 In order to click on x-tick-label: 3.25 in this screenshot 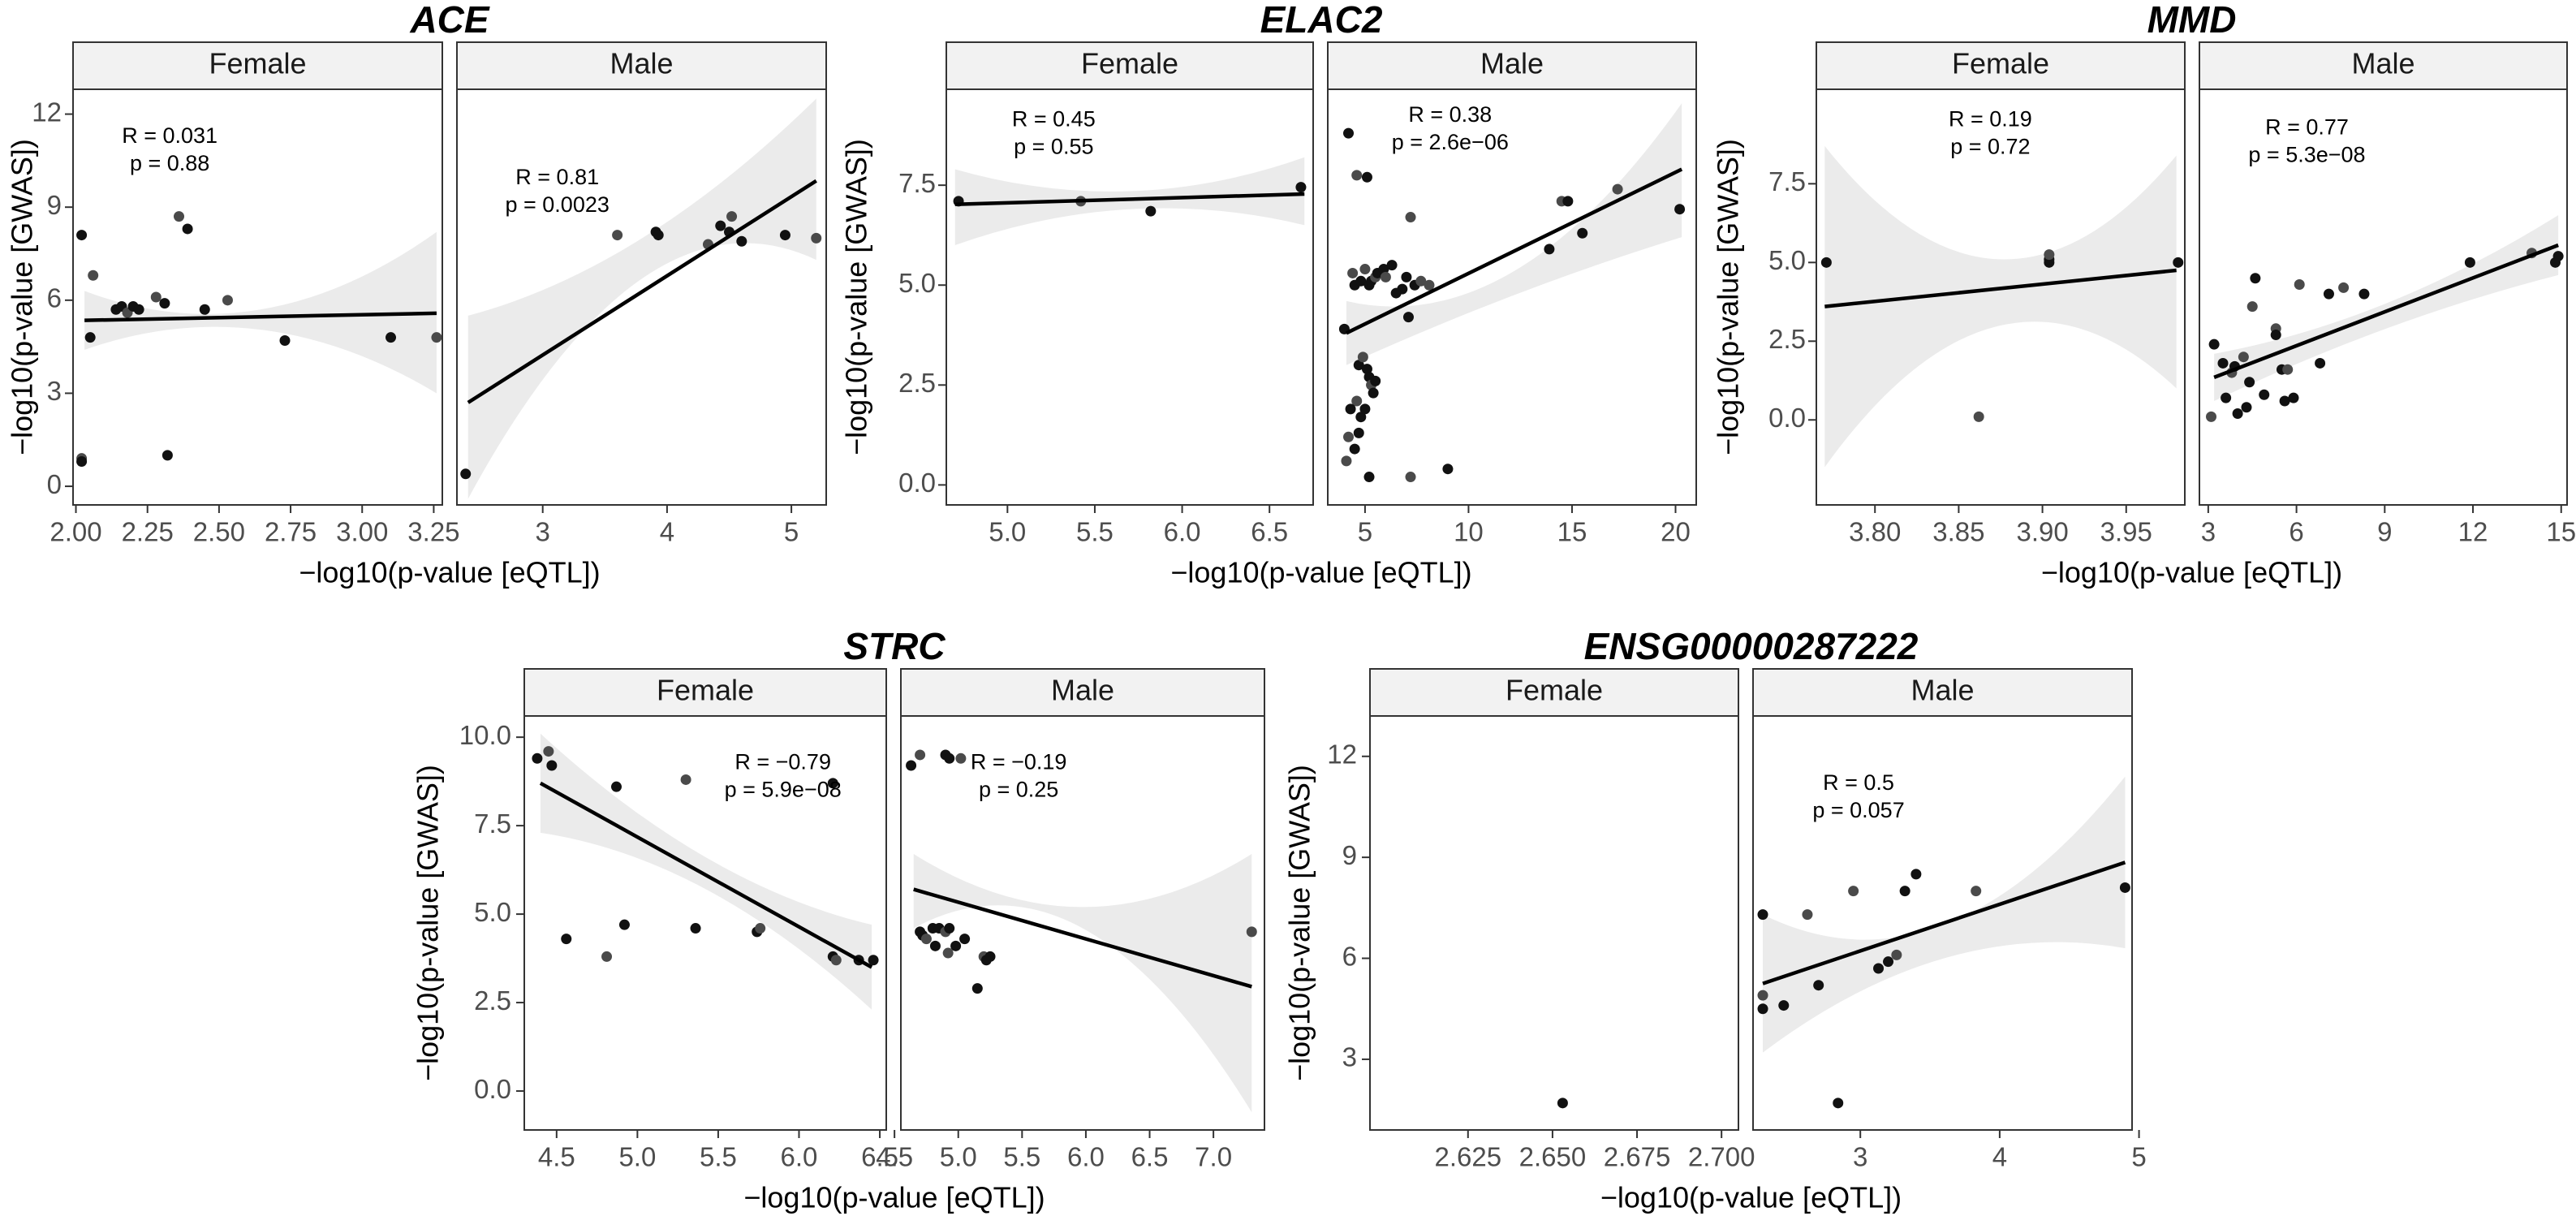, I will do `click(433, 532)`.